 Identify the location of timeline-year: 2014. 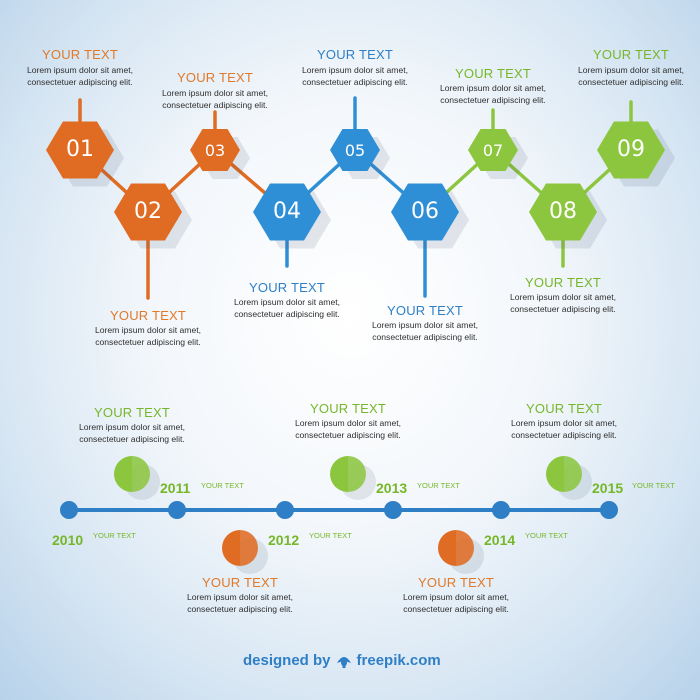
(500, 540).